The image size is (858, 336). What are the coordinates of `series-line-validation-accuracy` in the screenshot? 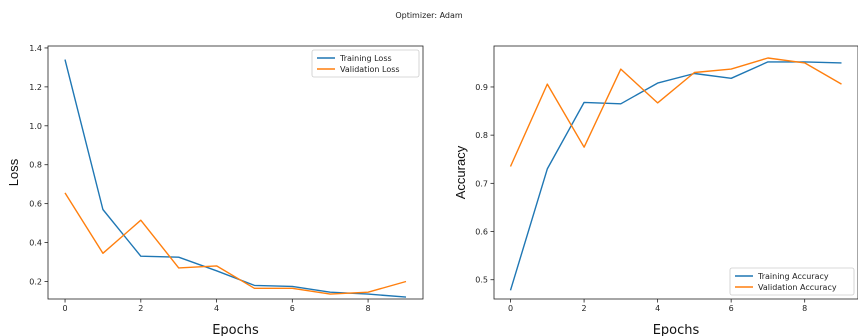 It's located at (675, 112).